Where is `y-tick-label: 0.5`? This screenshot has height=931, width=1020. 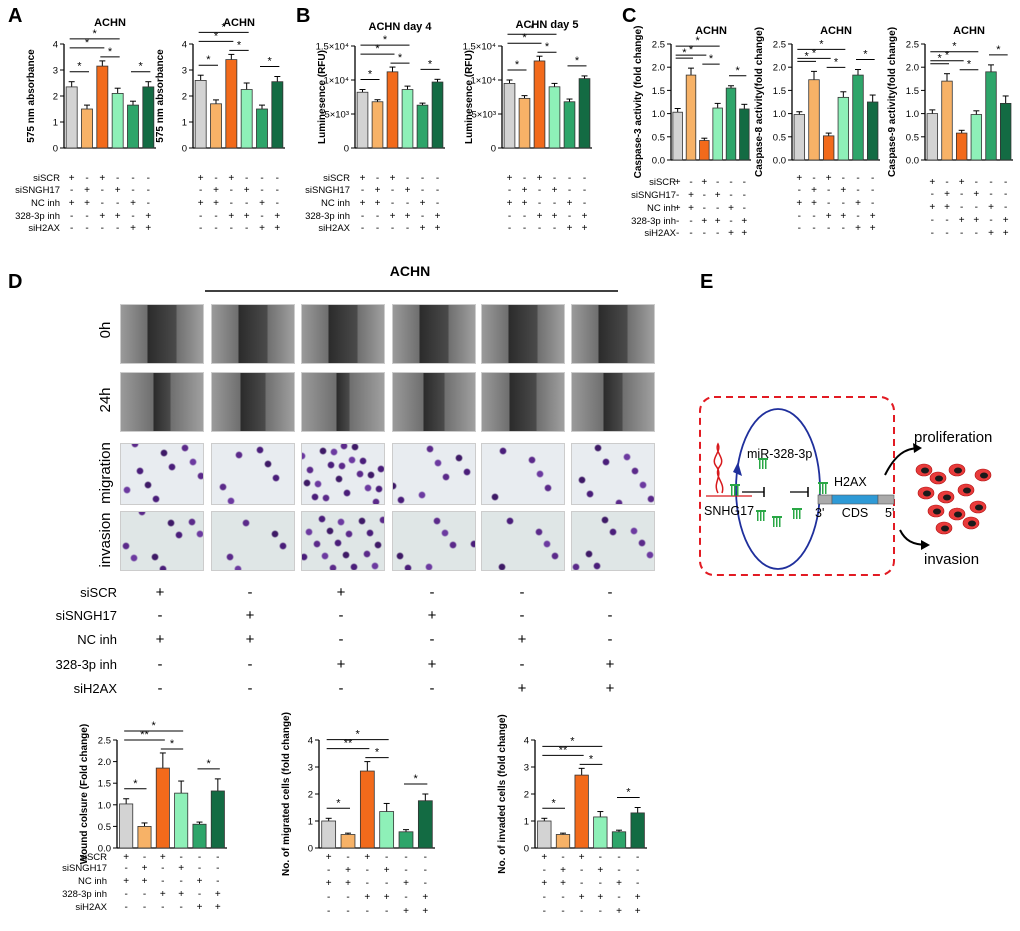
y-tick-label: 0.5 is located at coordinates (104, 827).